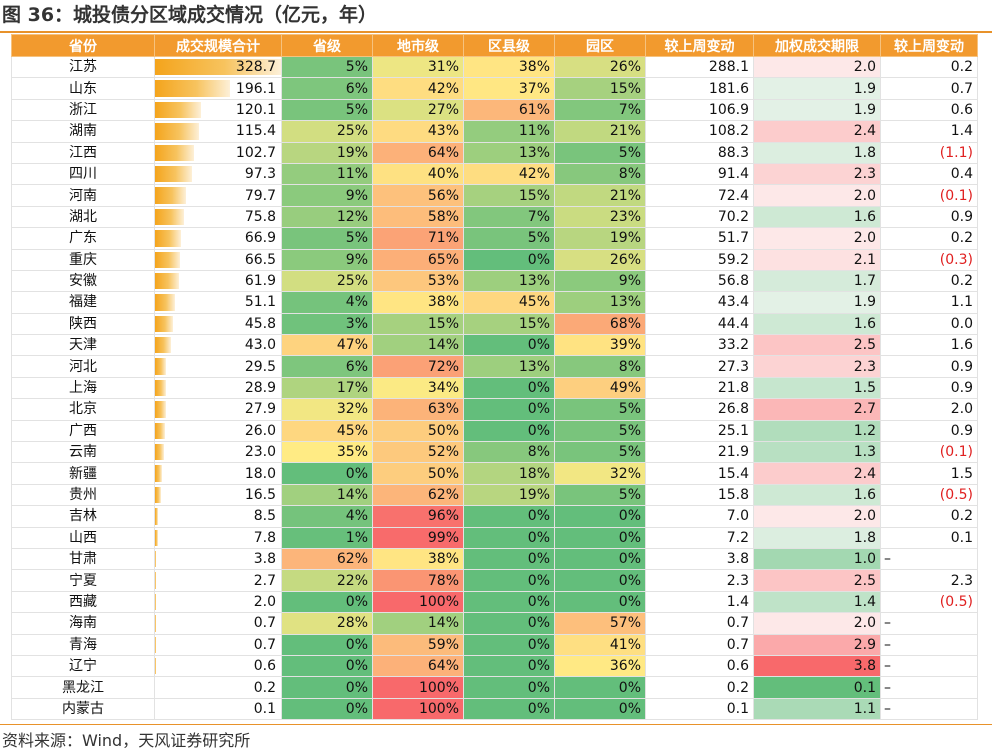 This screenshot has height=751, width=992. What do you see at coordinates (327, 494) in the screenshot?
I see `provincial-share-cell: 14%` at bounding box center [327, 494].